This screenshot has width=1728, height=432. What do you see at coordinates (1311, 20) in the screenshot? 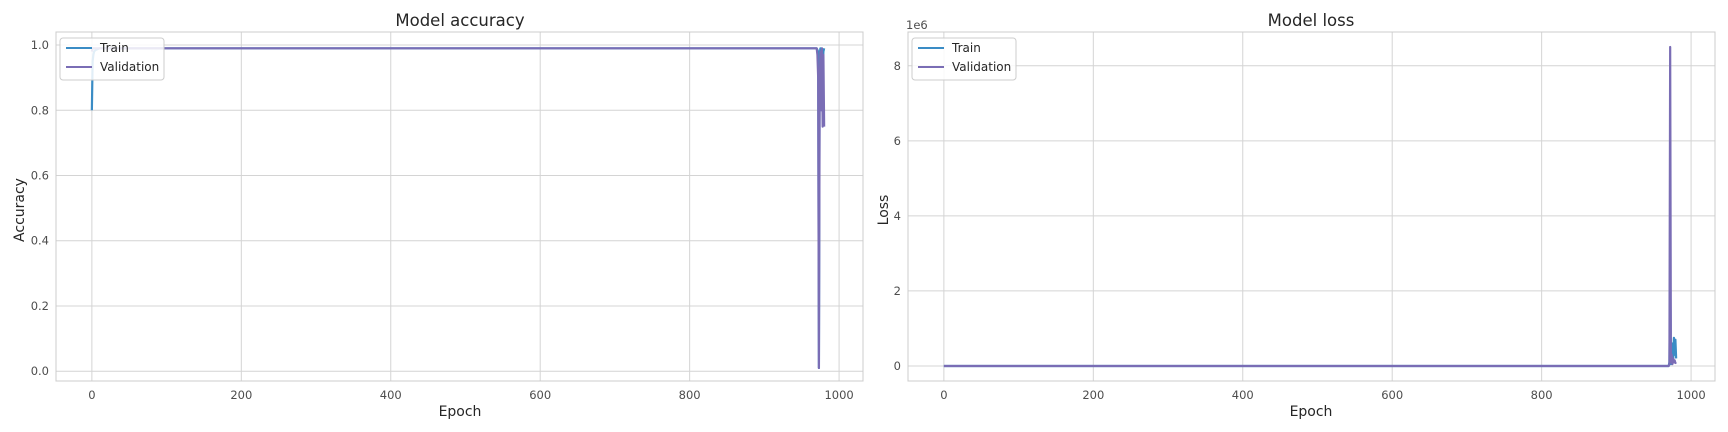
I see `chart-title: Model loss` at bounding box center [1311, 20].